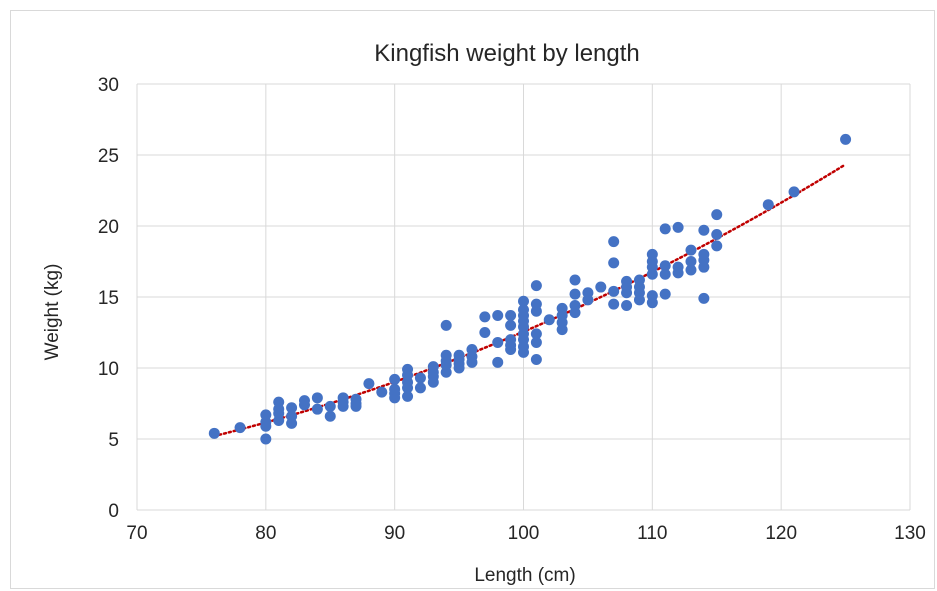 This screenshot has width=937, height=591. What do you see at coordinates (108, 85) in the screenshot?
I see `y-tick-label: 30` at bounding box center [108, 85].